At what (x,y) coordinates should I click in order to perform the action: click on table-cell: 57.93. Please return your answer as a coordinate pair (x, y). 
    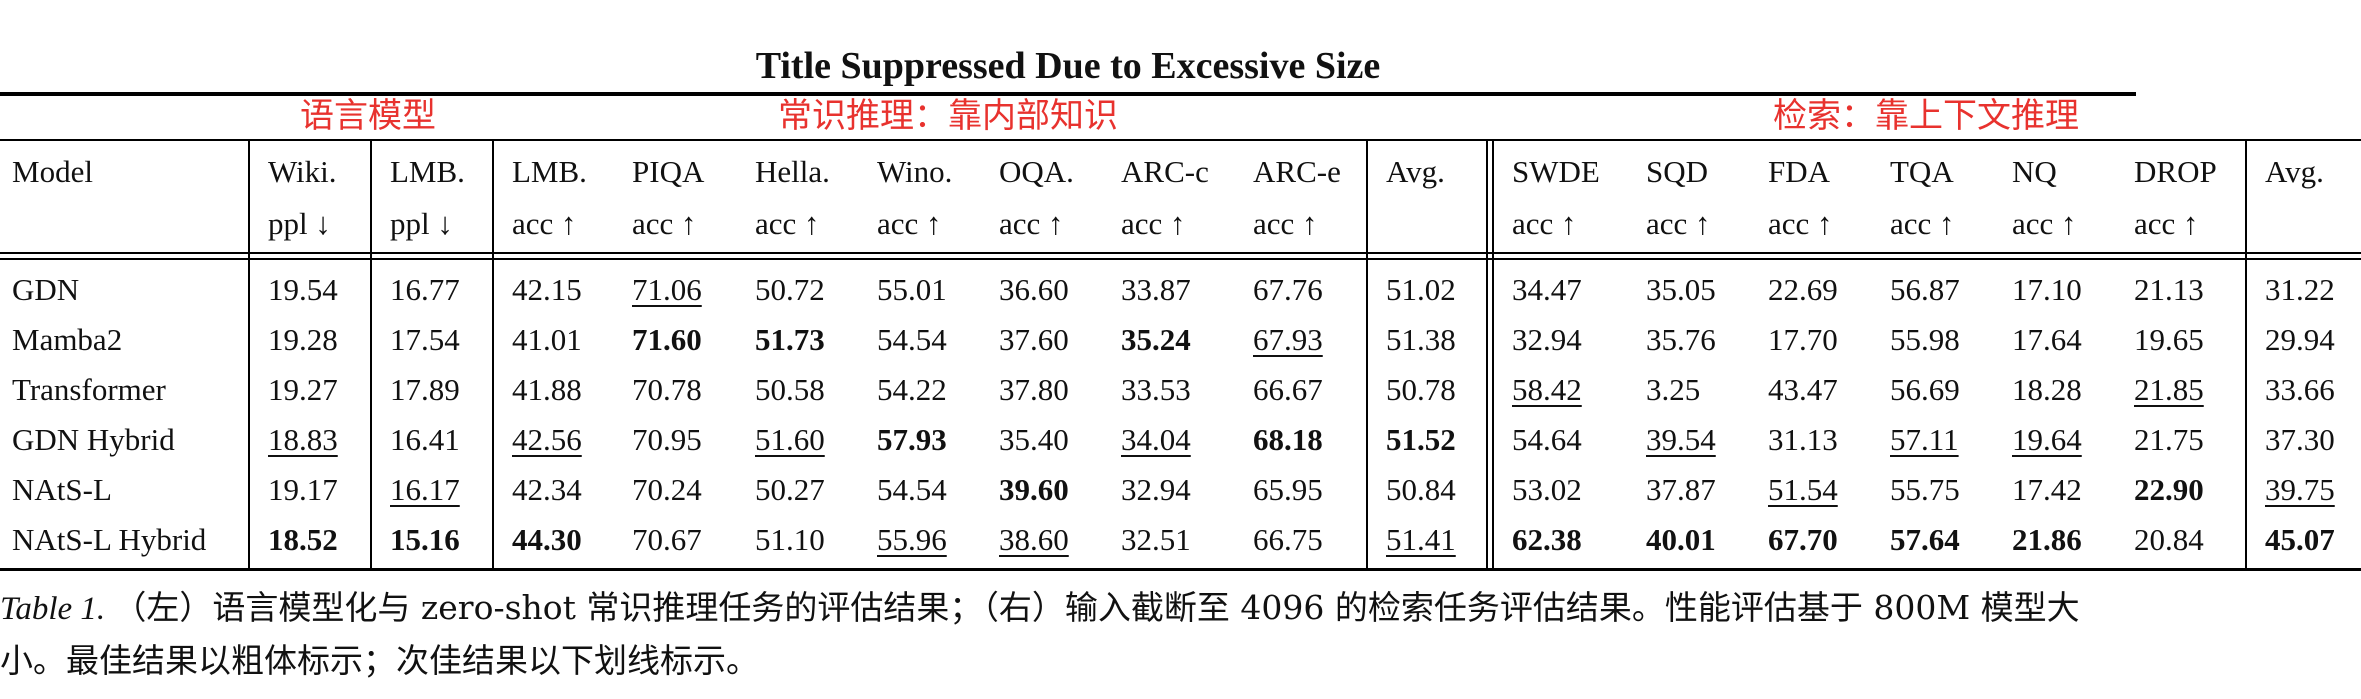
    Looking at the image, I should click on (912, 439).